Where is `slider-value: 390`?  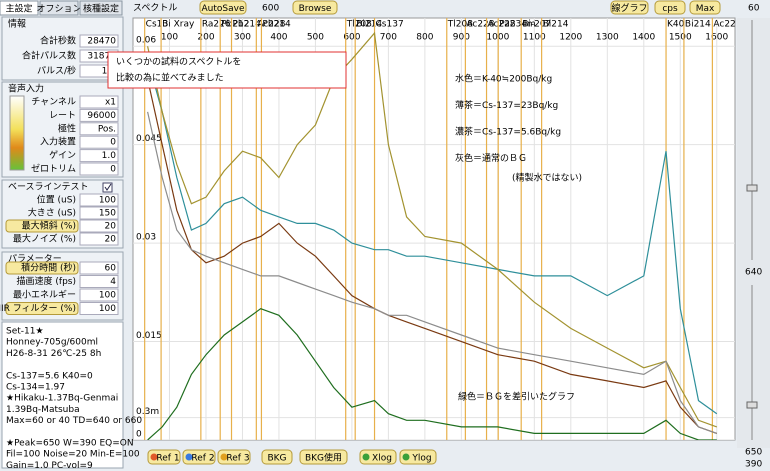
slider-value: 390 is located at coordinates (753, 465).